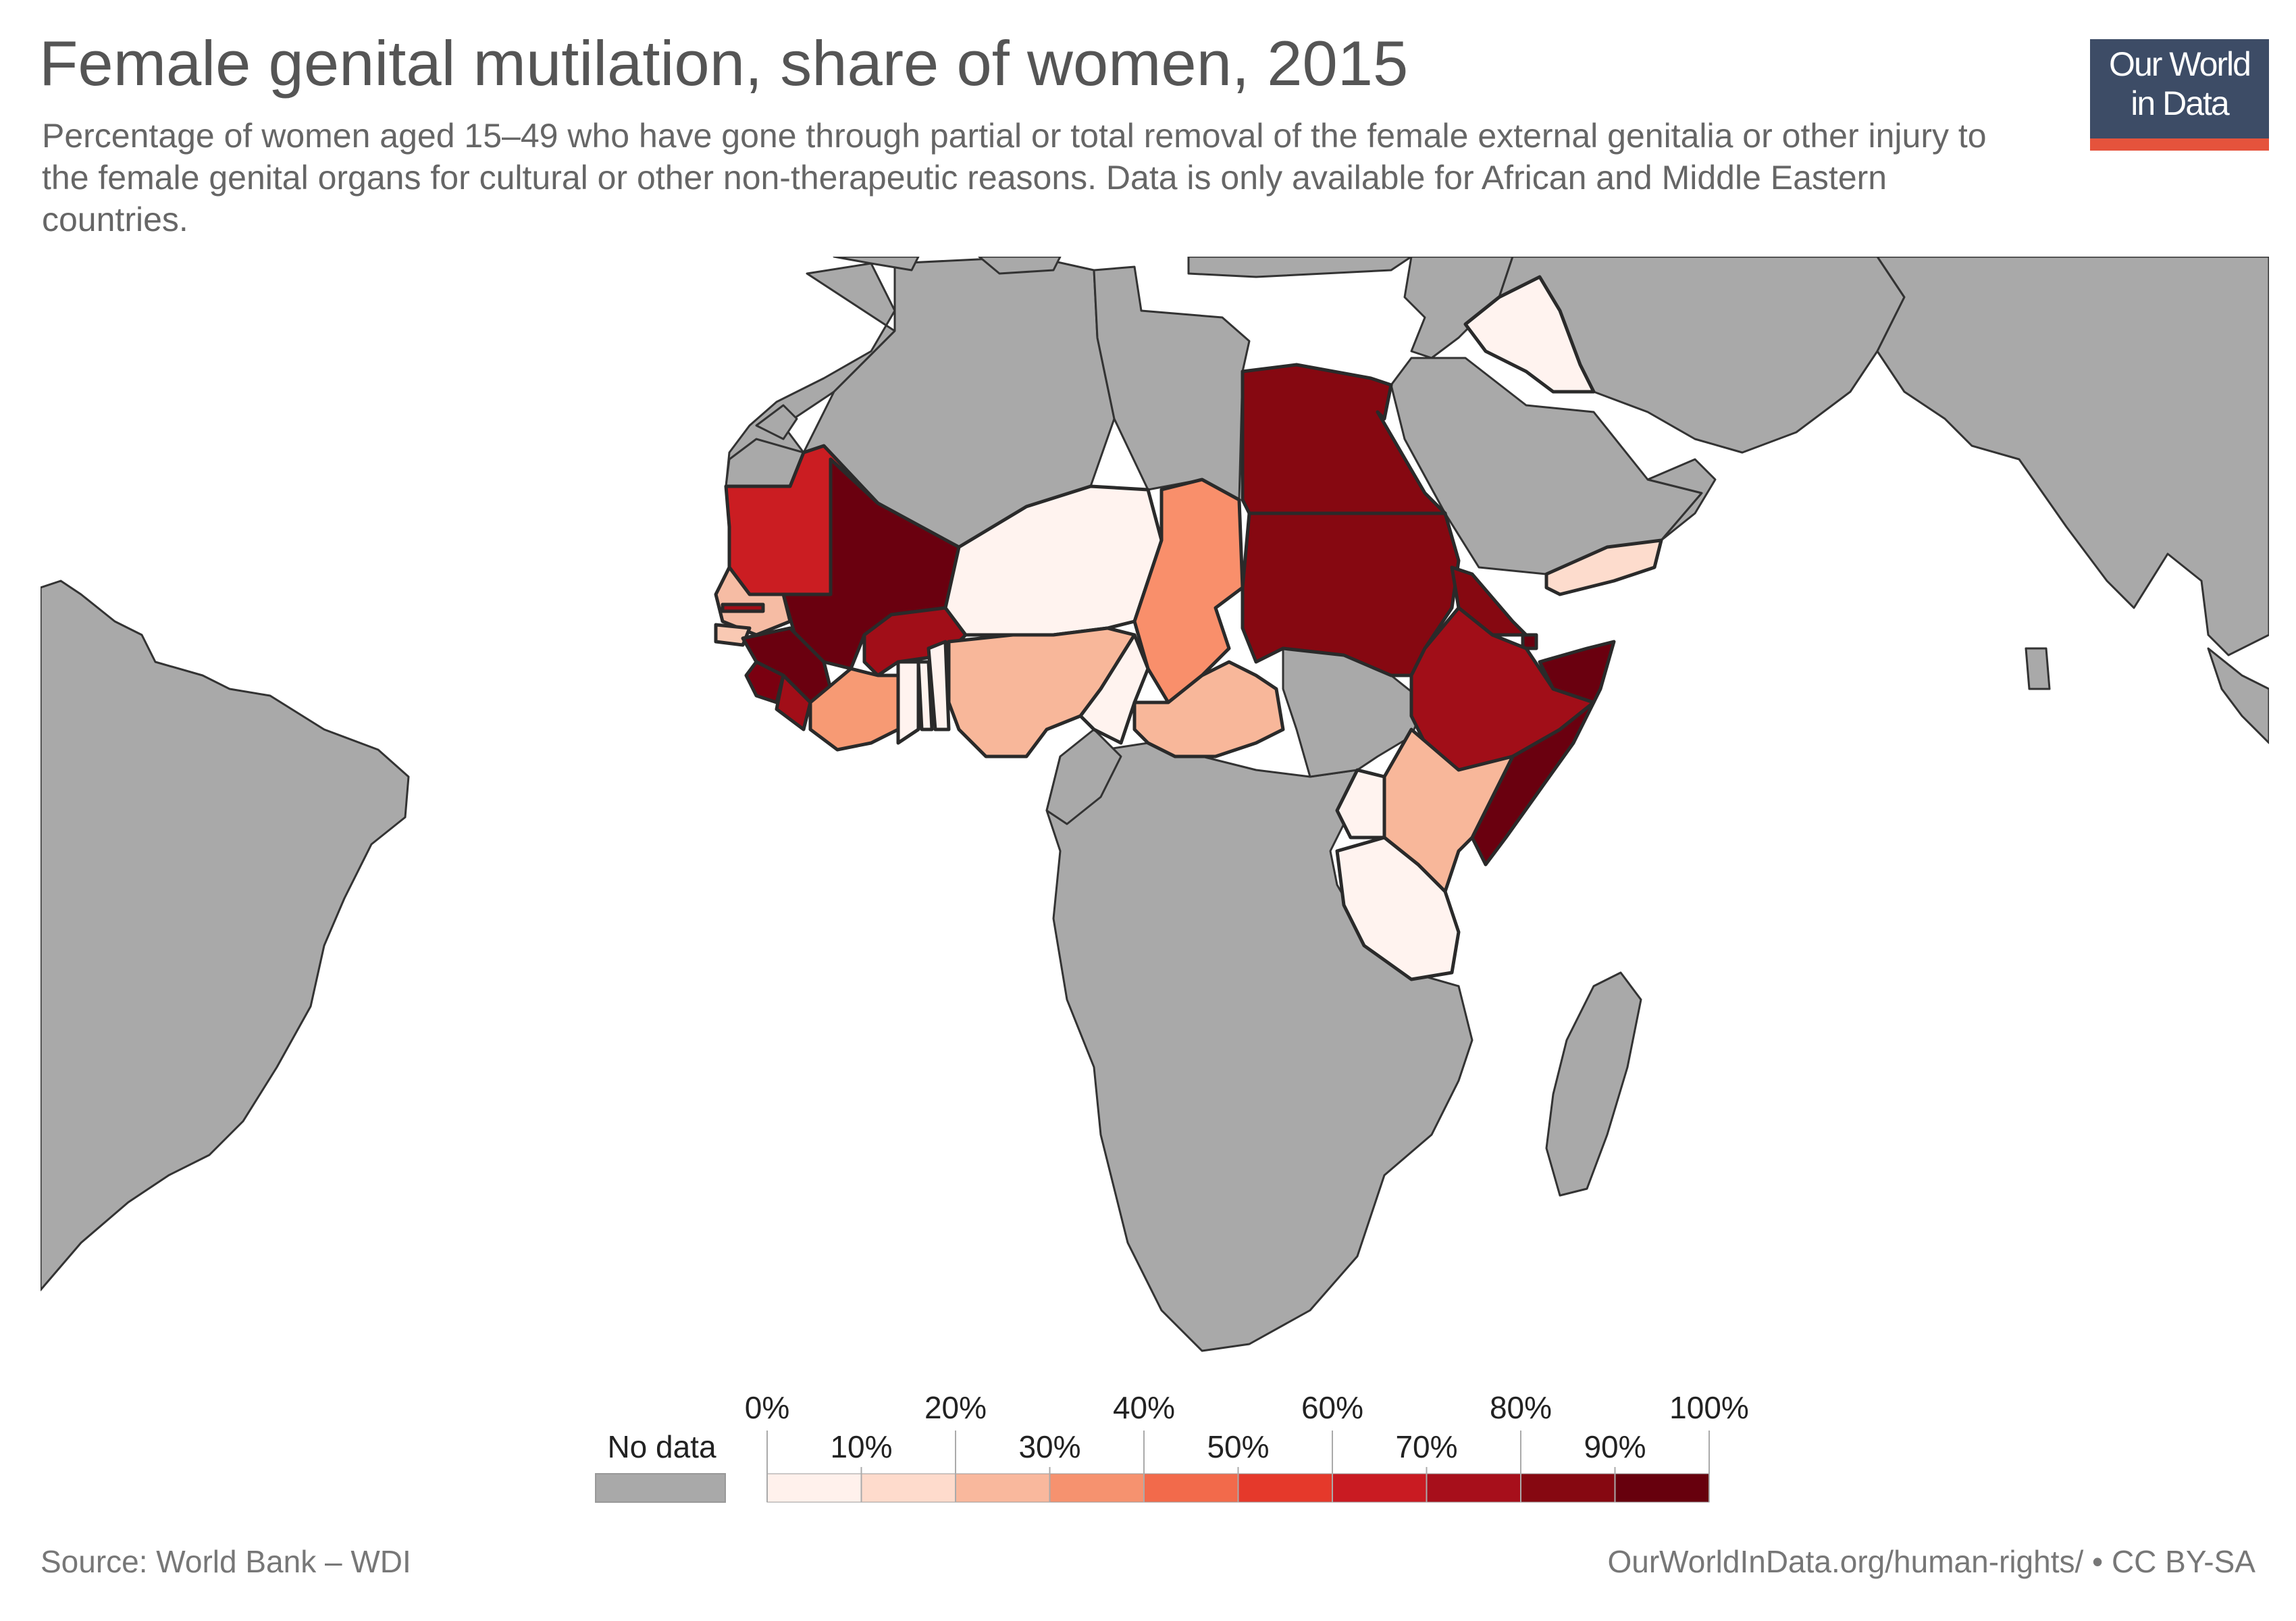  I want to click on country-south-america, so click(225, 935).